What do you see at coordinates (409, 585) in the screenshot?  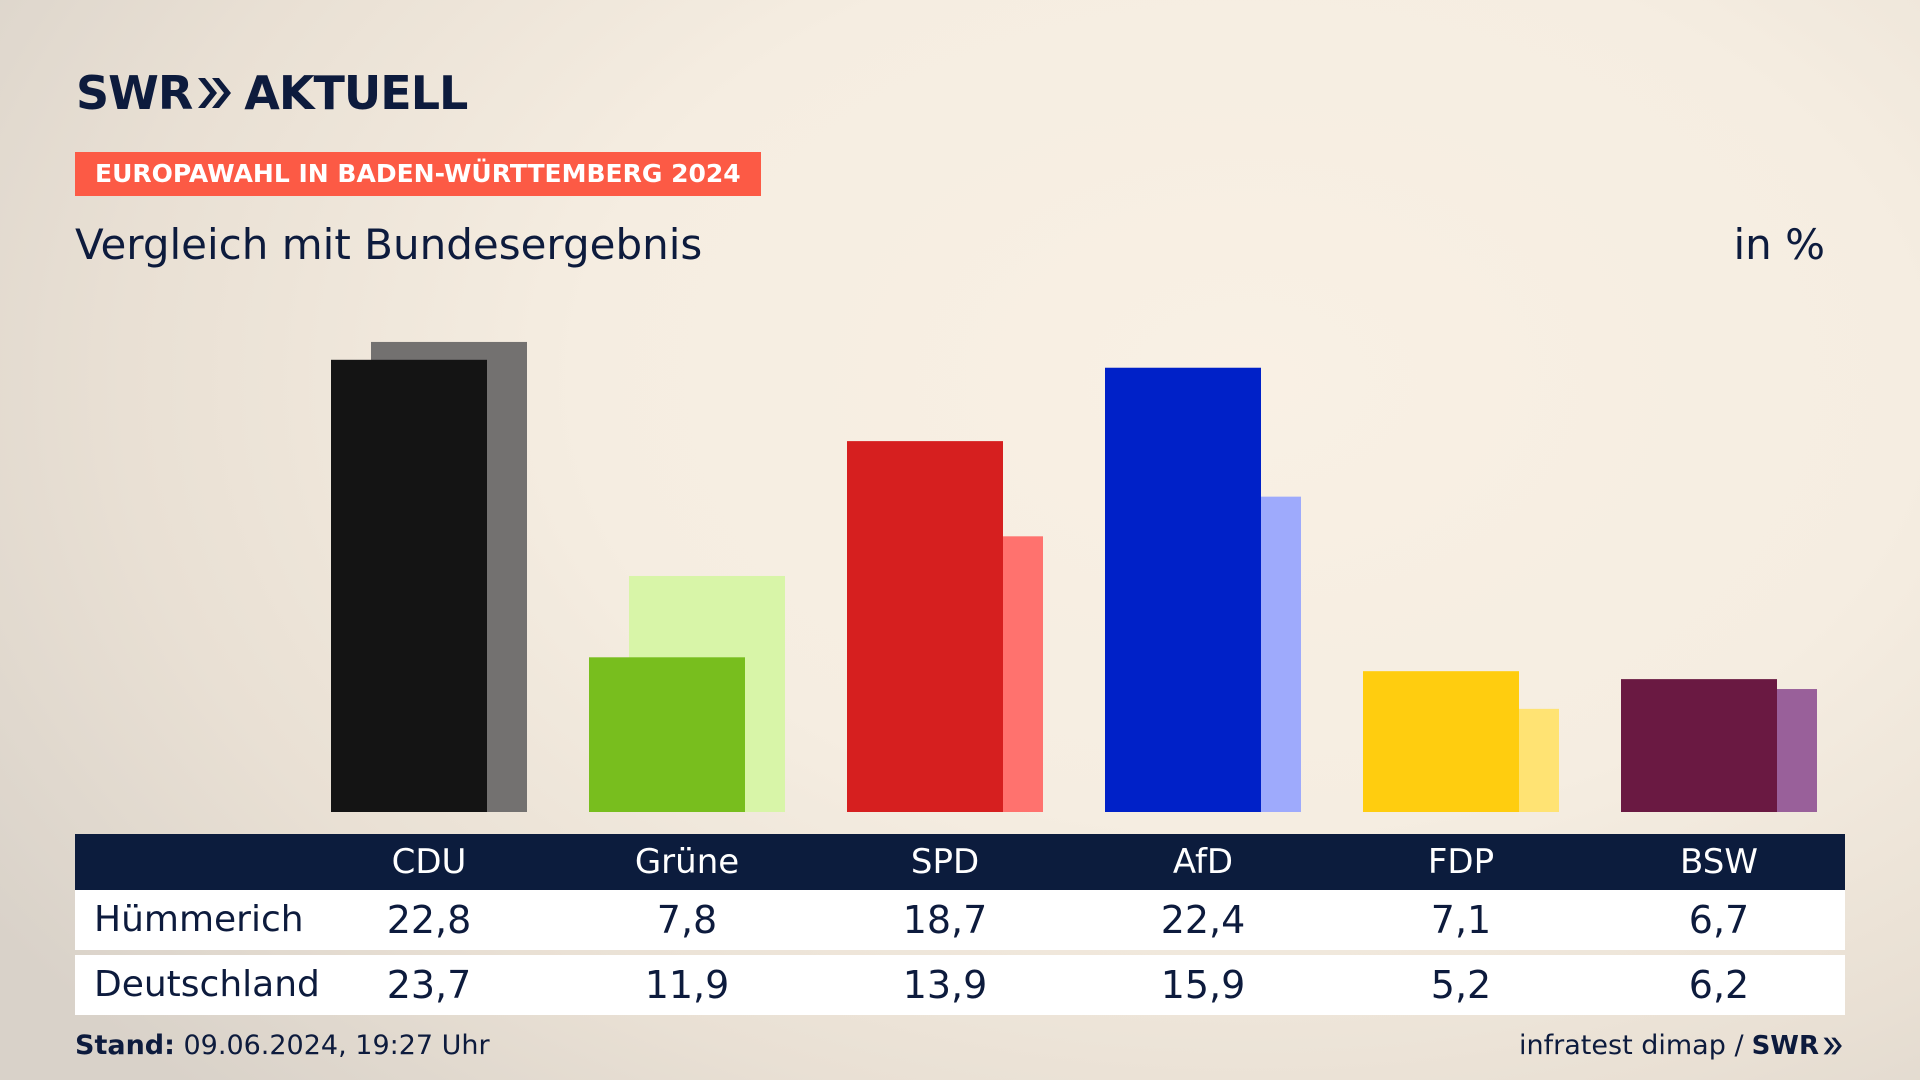 I see `bar-cdu-huemmerich` at bounding box center [409, 585].